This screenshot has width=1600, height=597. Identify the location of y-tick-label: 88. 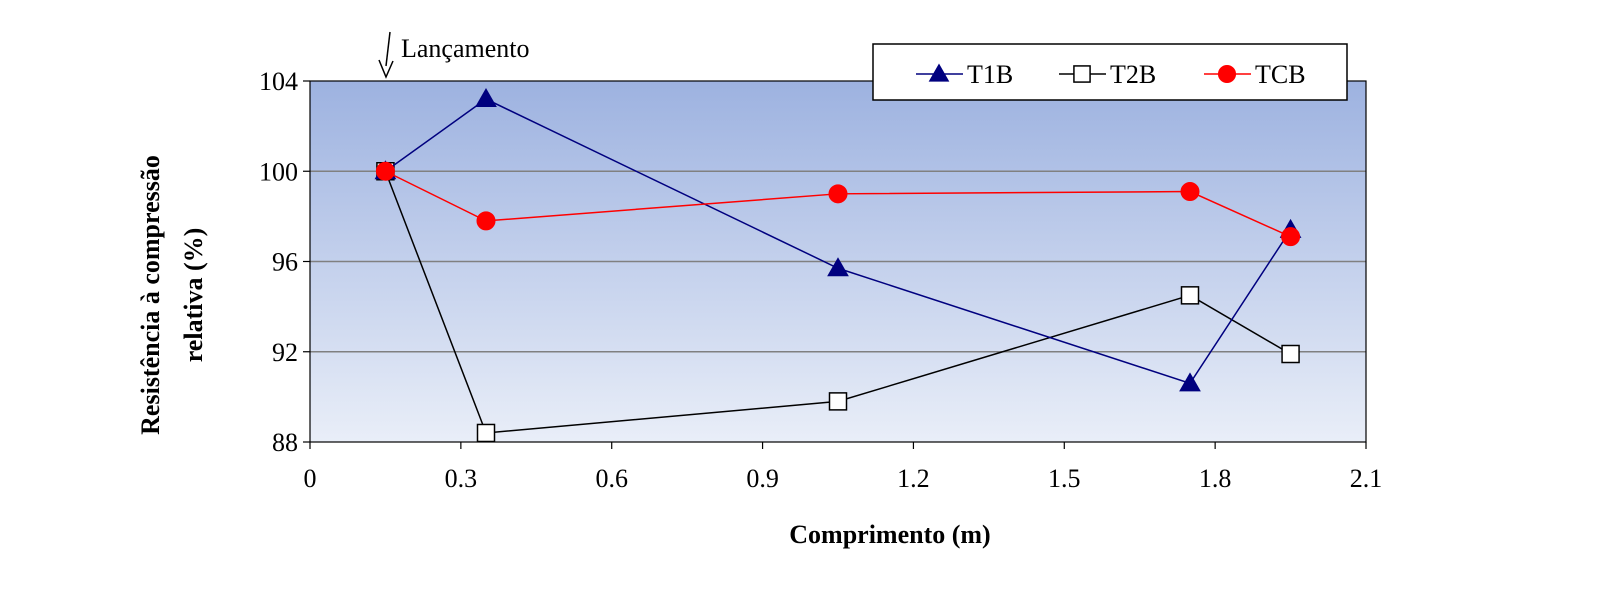
(285, 442).